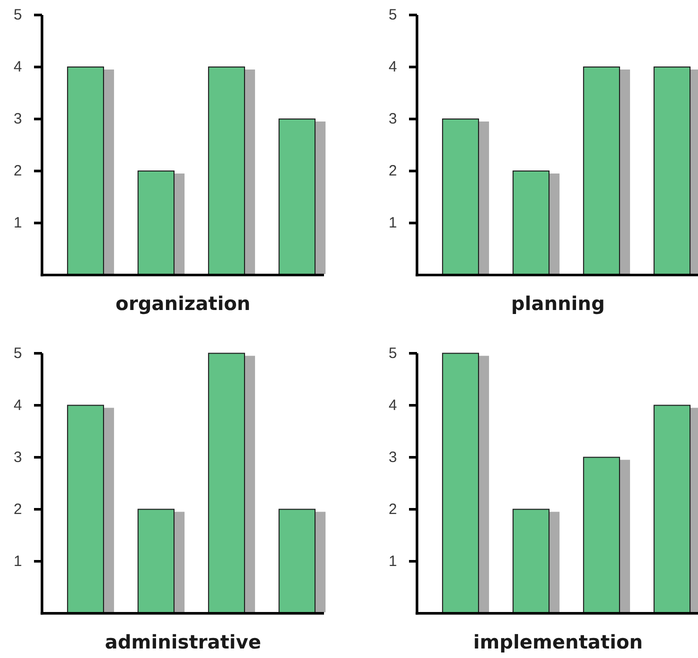 Image resolution: width=698 pixels, height=658 pixels. I want to click on x-axis-title: planning, so click(558, 304).